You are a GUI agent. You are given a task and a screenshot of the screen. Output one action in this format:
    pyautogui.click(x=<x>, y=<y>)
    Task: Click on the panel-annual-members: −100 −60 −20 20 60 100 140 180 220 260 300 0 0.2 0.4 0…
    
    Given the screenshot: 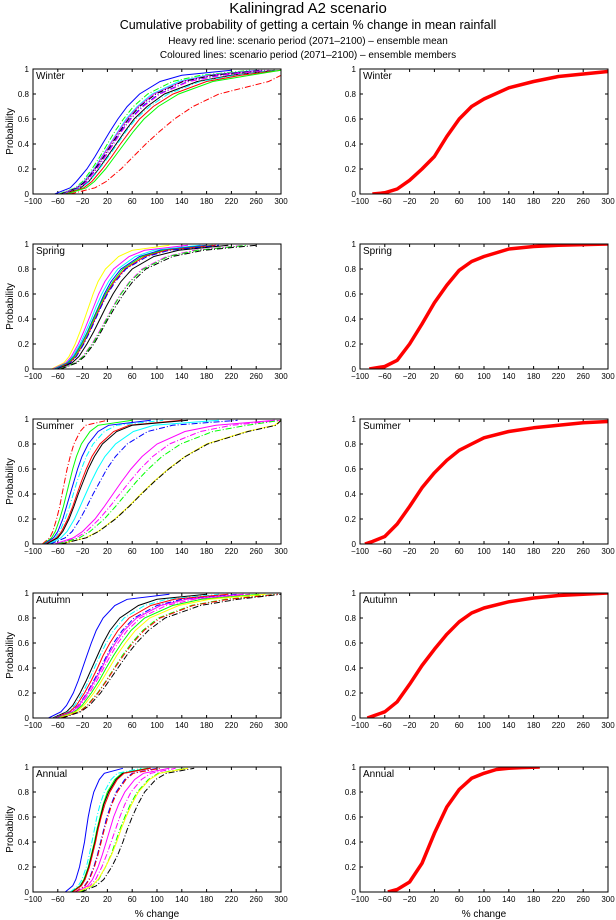 What is the action you would take?
    pyautogui.click(x=146, y=841)
    